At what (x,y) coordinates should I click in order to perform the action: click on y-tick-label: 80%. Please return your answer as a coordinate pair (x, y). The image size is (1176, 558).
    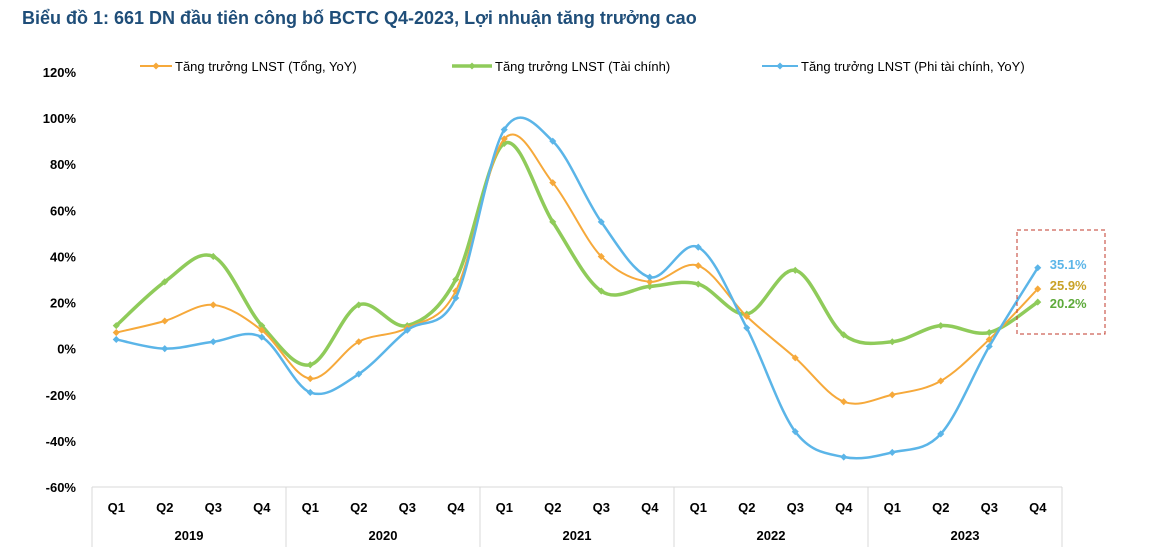
    Looking at the image, I should click on (63, 164).